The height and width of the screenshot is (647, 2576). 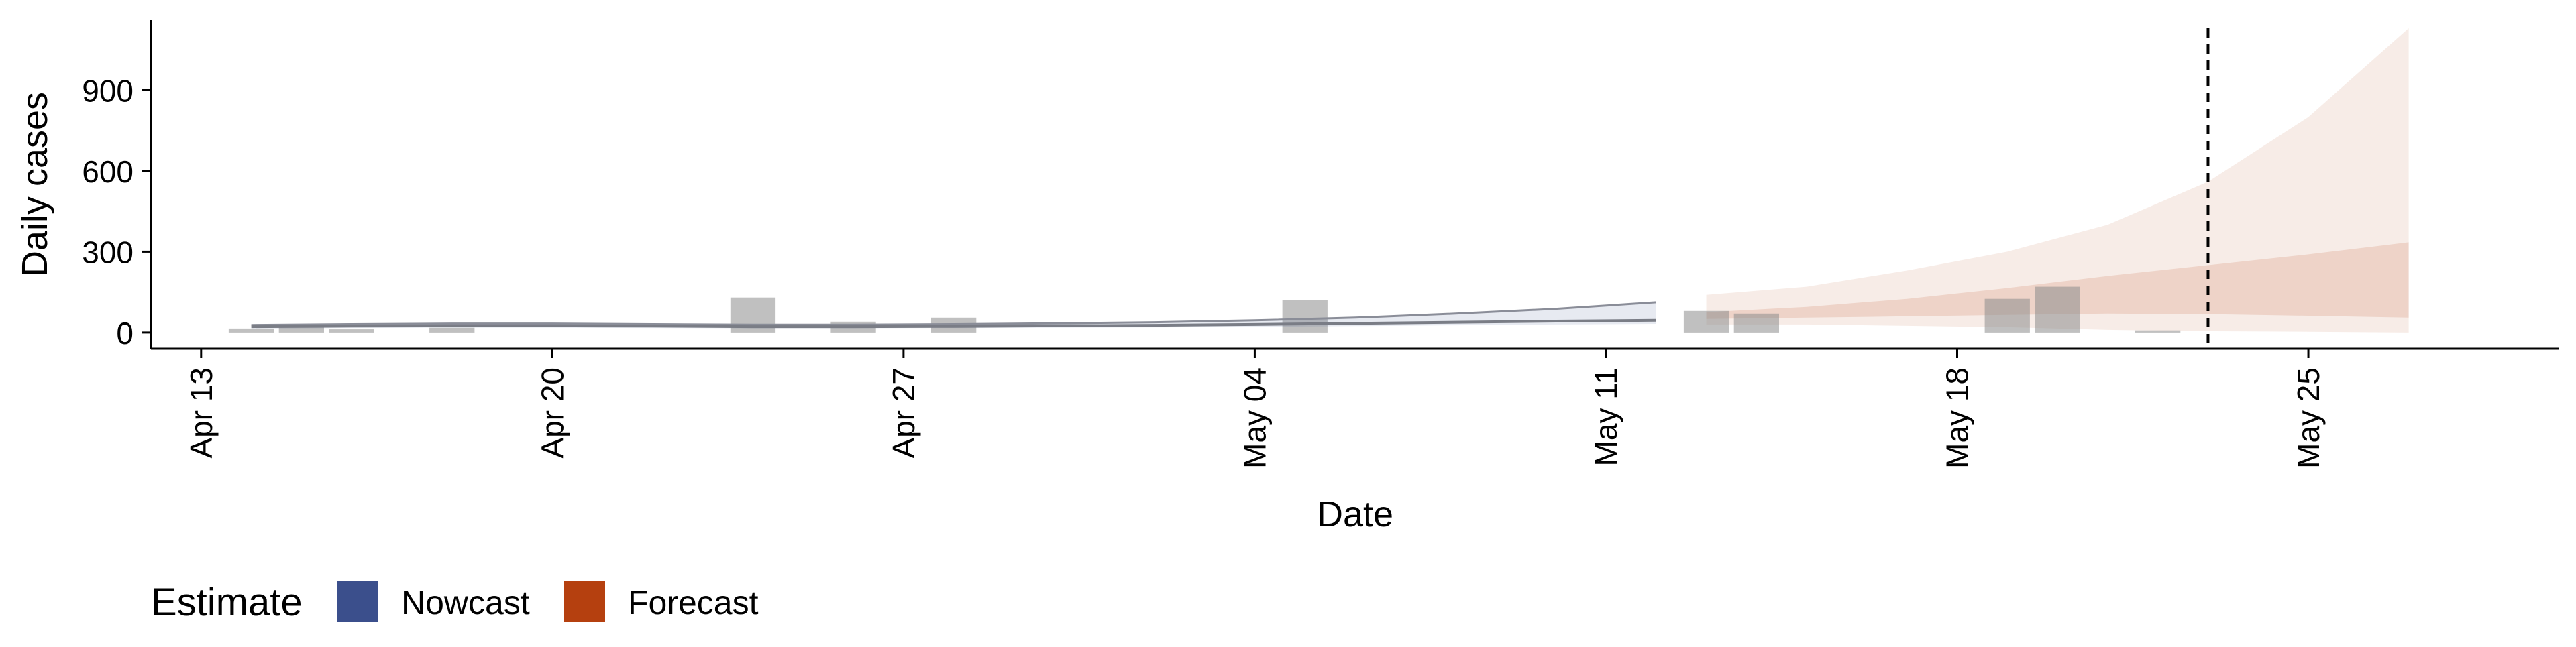 I want to click on nowcast-median-line, so click(x=953, y=323).